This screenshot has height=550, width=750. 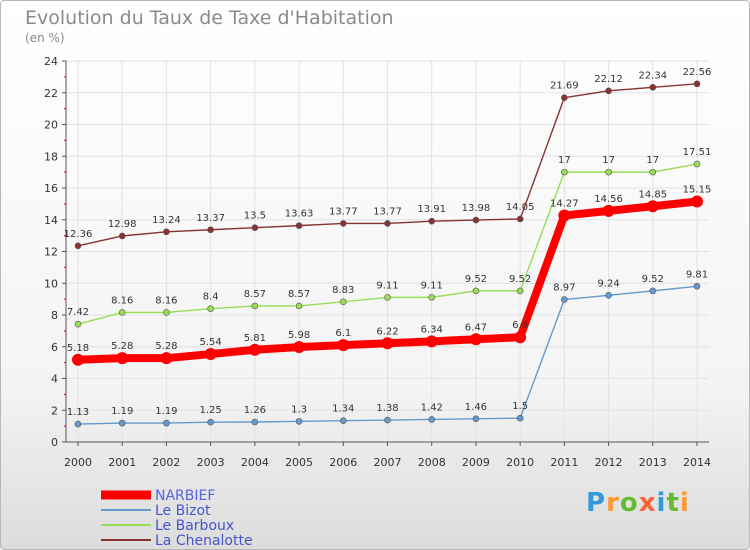 What do you see at coordinates (343, 409) in the screenshot?
I see `data-label: 1.34` at bounding box center [343, 409].